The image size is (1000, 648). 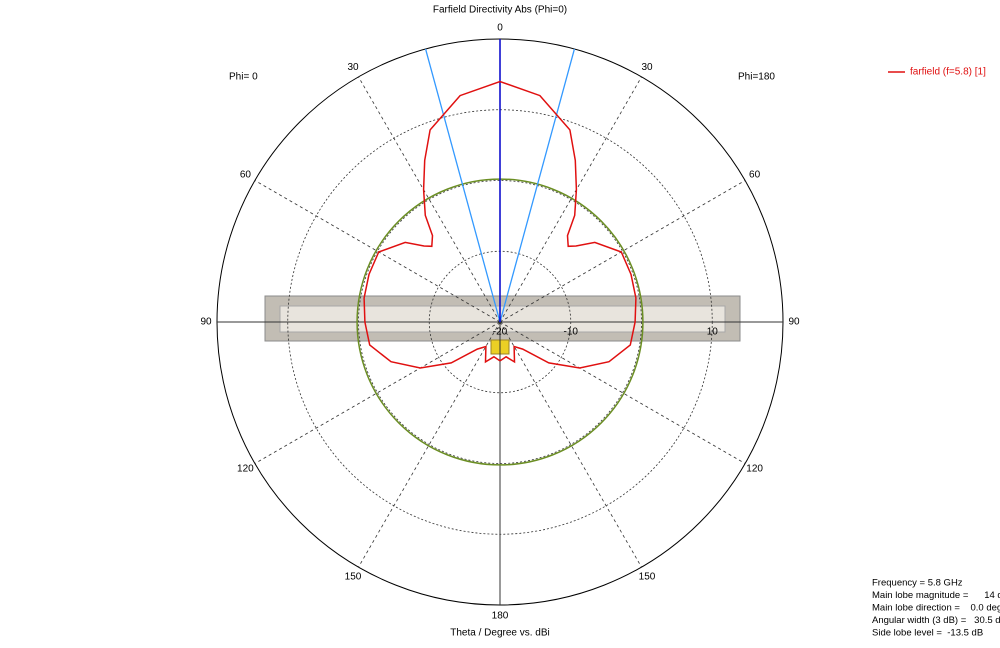 What do you see at coordinates (936, 608) in the screenshot?
I see `info-line: Main lobe direction = 0.0 deg.` at bounding box center [936, 608].